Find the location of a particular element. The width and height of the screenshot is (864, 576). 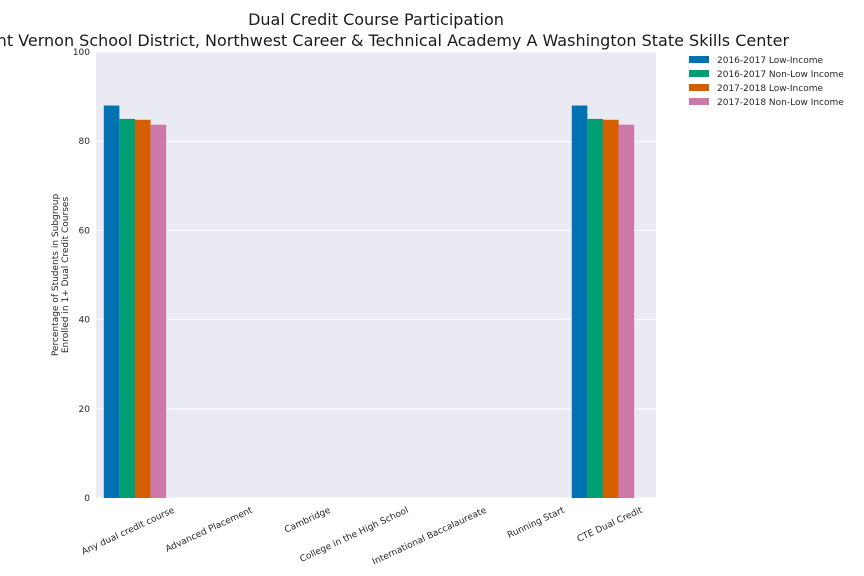

y-tick-label: 100 is located at coordinates (81, 53).